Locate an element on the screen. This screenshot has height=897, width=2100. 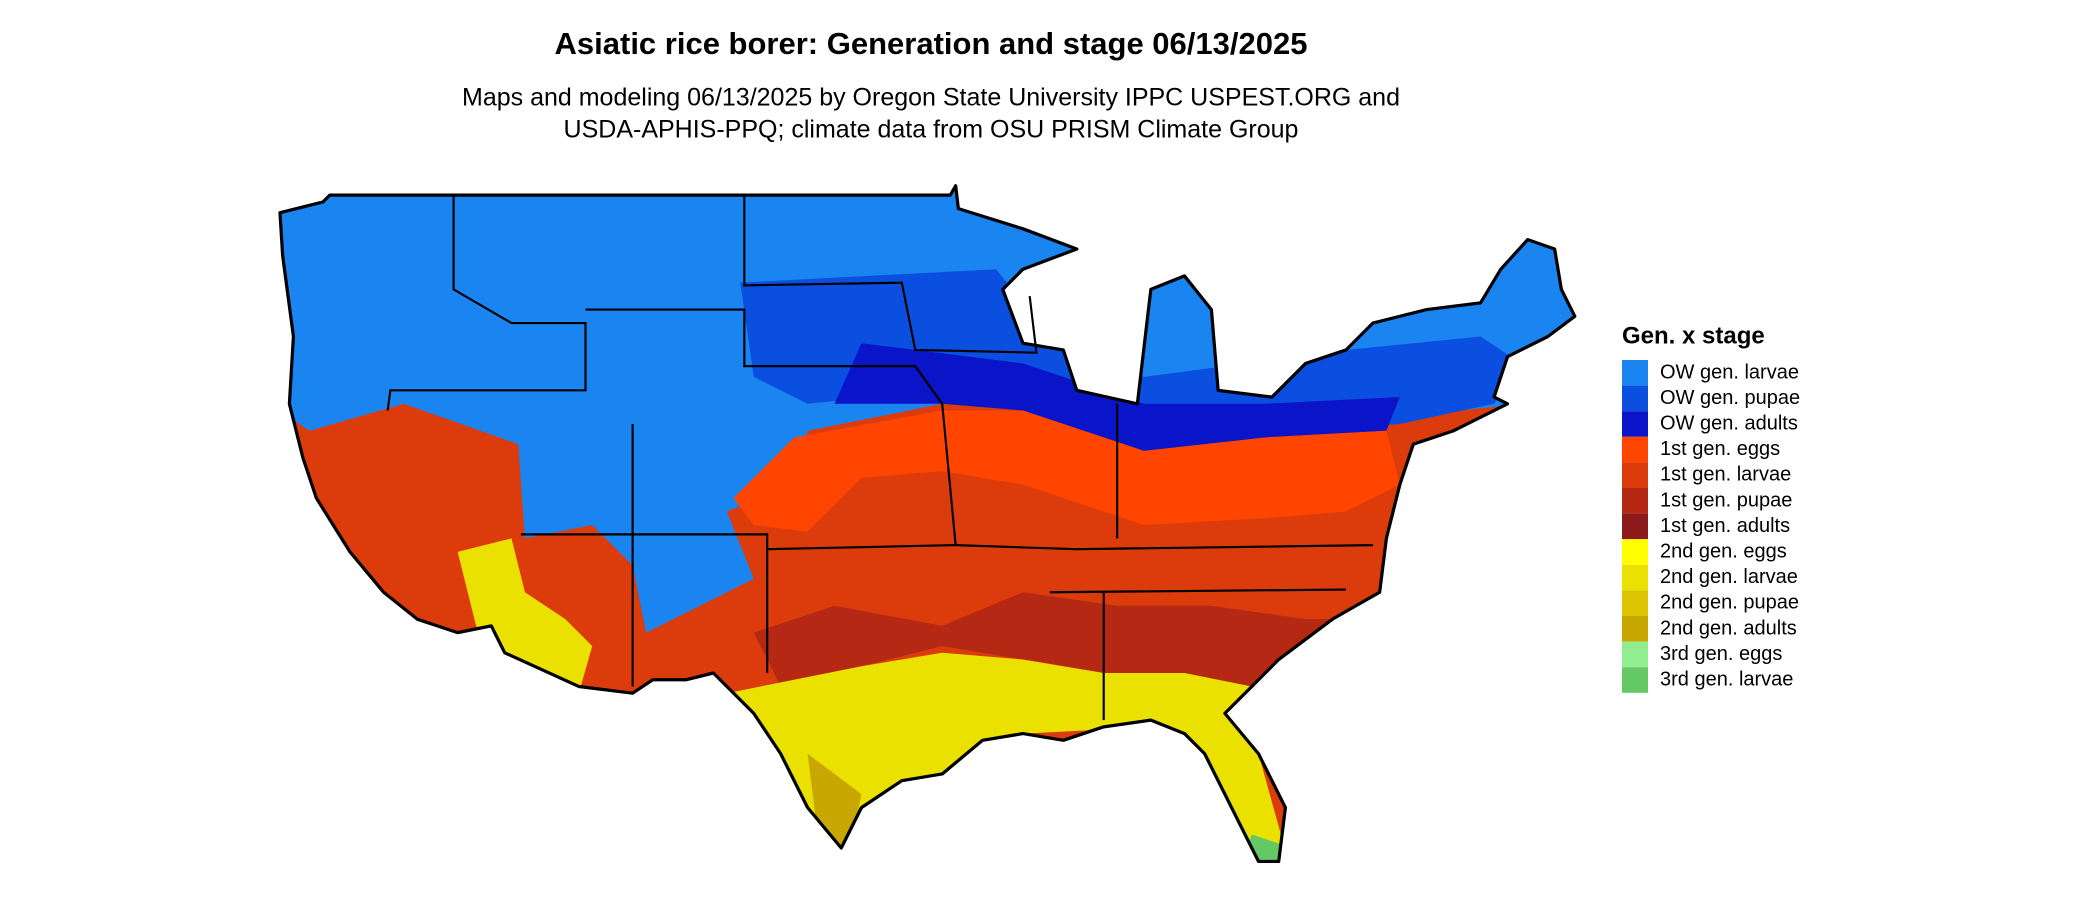
legend-label: 1st gen. larvae is located at coordinates (1725, 475).